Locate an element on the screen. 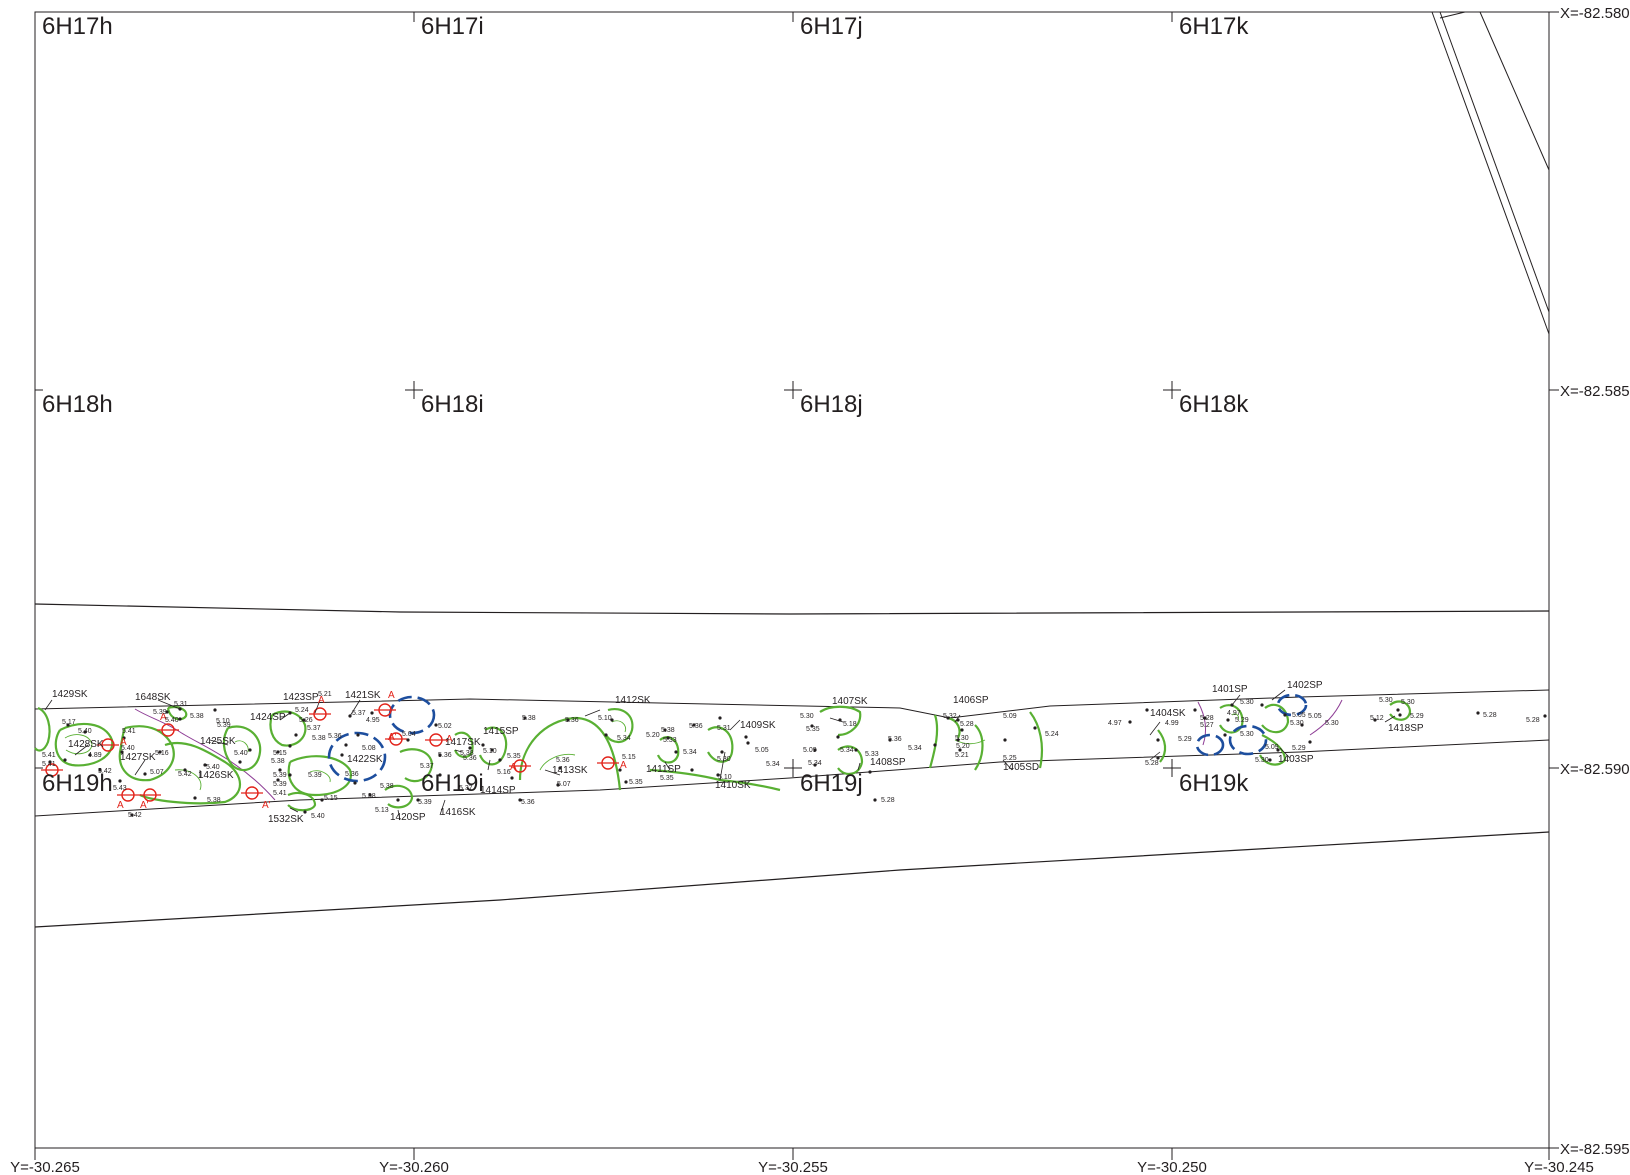 The height and width of the screenshot is (1175, 1630). excavation-edge-bottom is located at coordinates (792, 778).